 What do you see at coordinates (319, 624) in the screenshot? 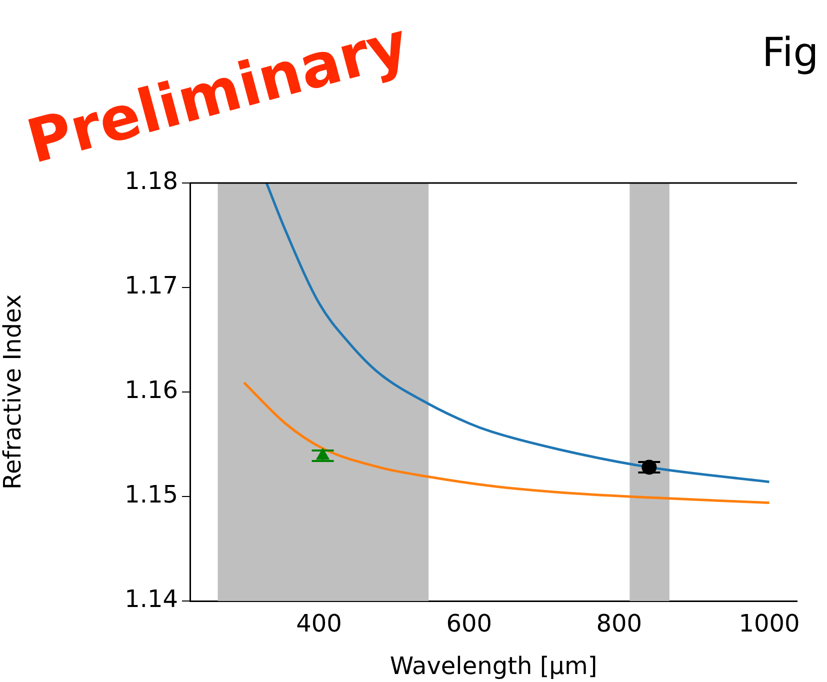
I see `x-tick-label: 400` at bounding box center [319, 624].